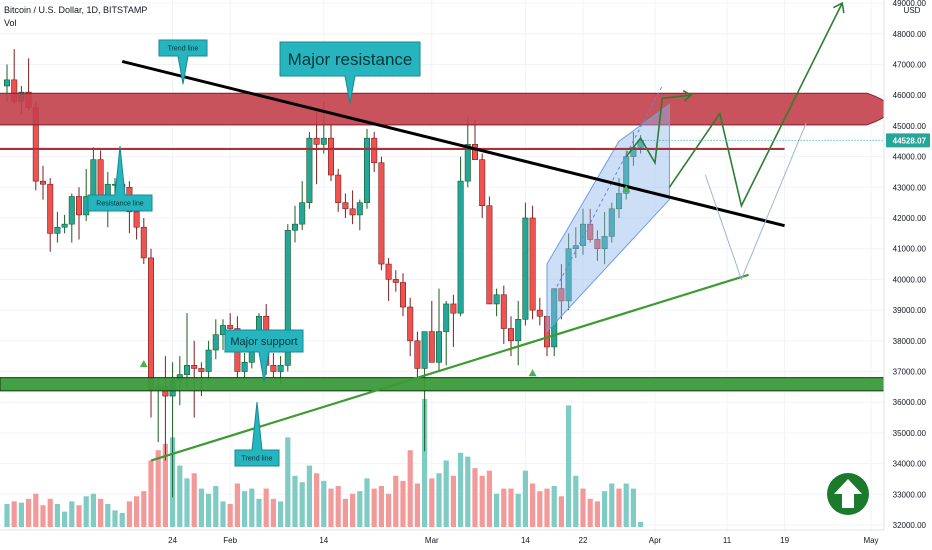  I want to click on price-tick-label: 41000.00, so click(910, 249).